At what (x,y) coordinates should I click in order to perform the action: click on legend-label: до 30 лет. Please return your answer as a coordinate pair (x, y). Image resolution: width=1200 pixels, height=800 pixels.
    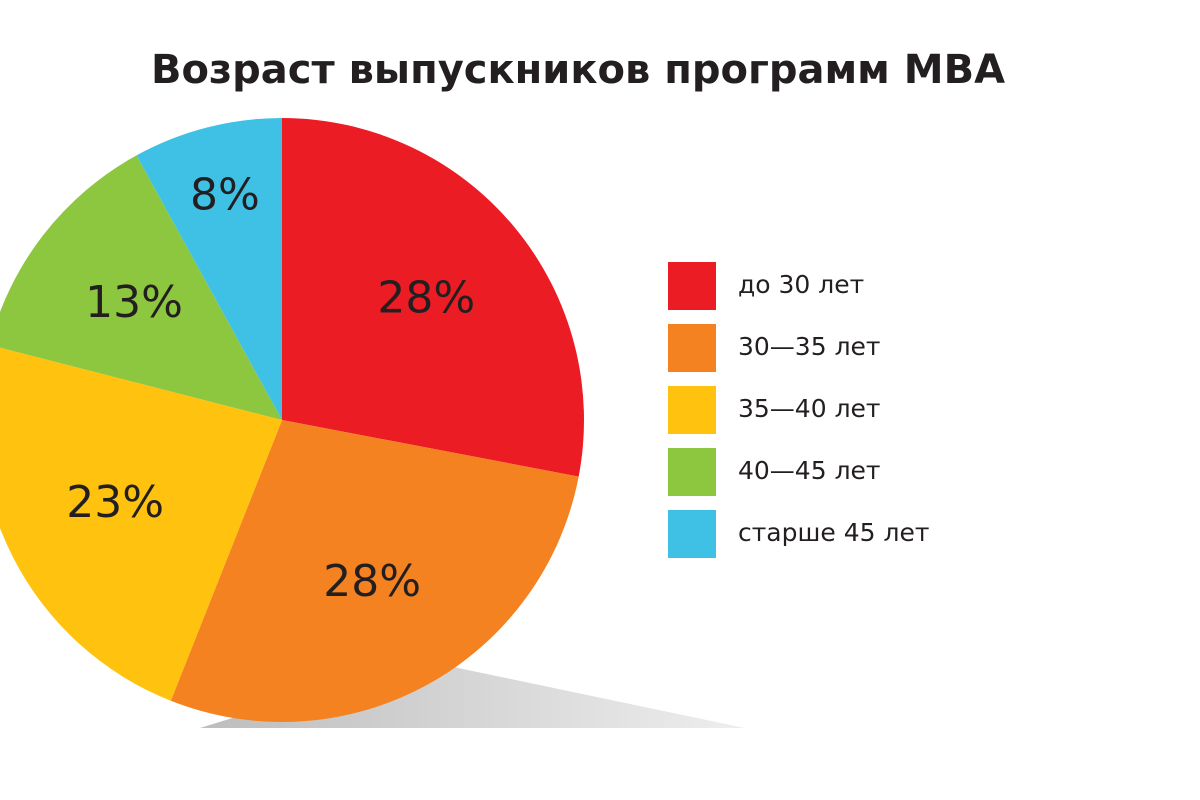
    Looking at the image, I should click on (801, 284).